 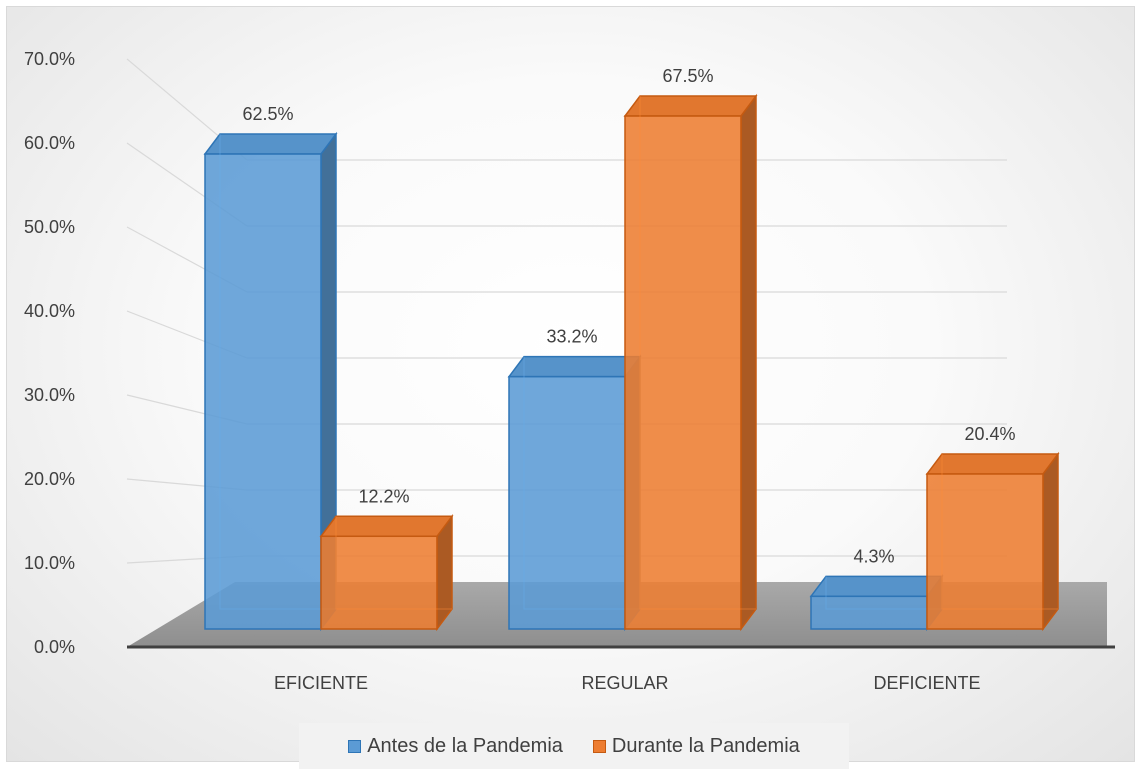 I want to click on legend-label-antes: Antes de la Pandemia, so click(x=465, y=745).